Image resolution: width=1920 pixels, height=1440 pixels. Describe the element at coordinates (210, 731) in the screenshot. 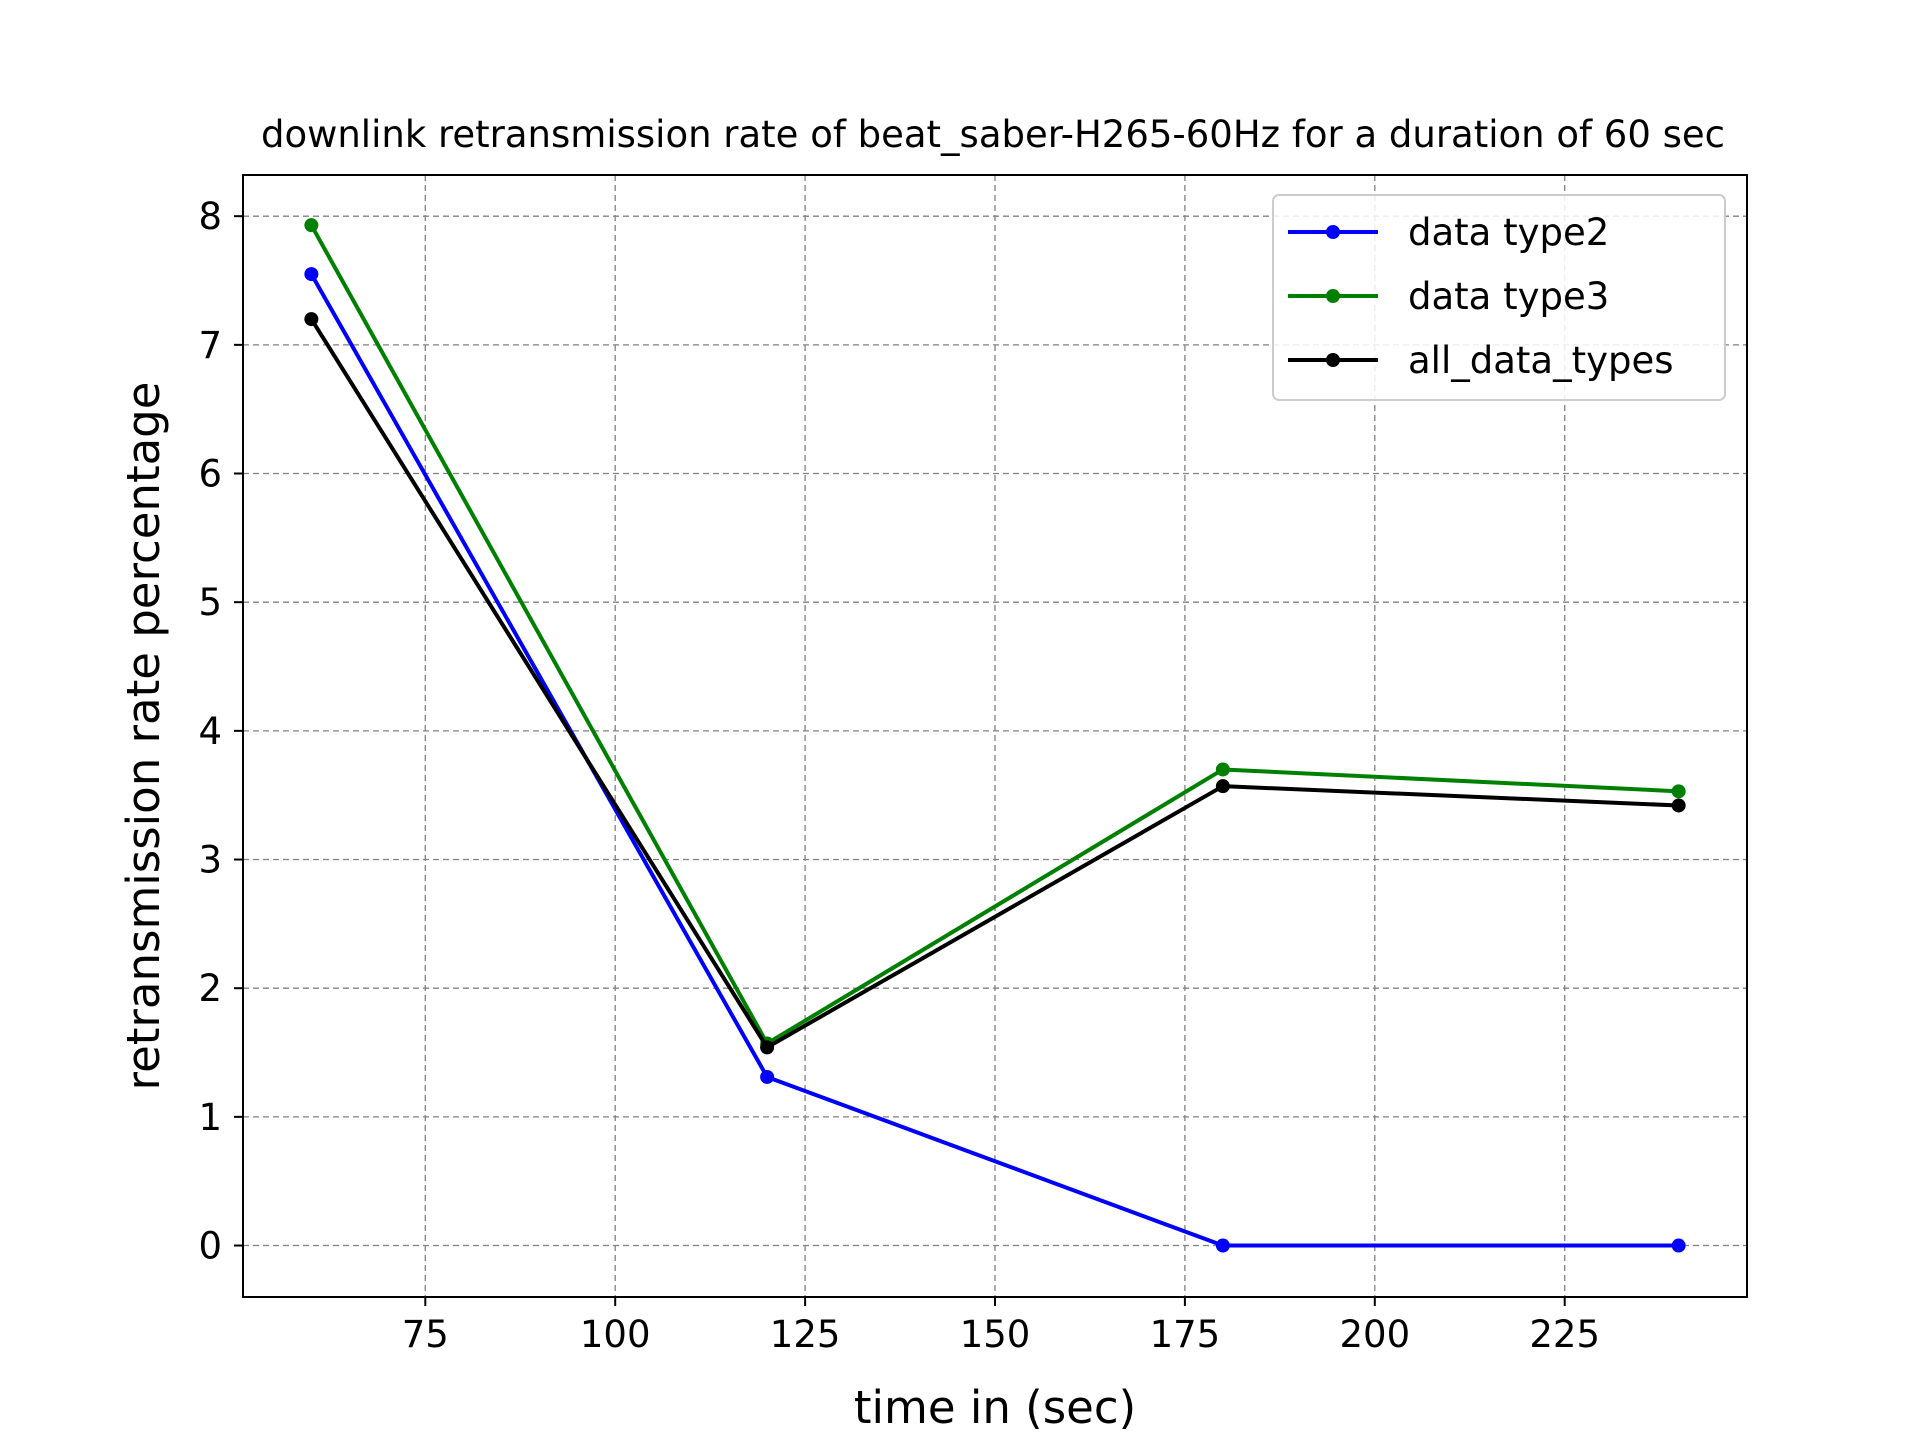

I see `y-tick-label: 4` at that location.